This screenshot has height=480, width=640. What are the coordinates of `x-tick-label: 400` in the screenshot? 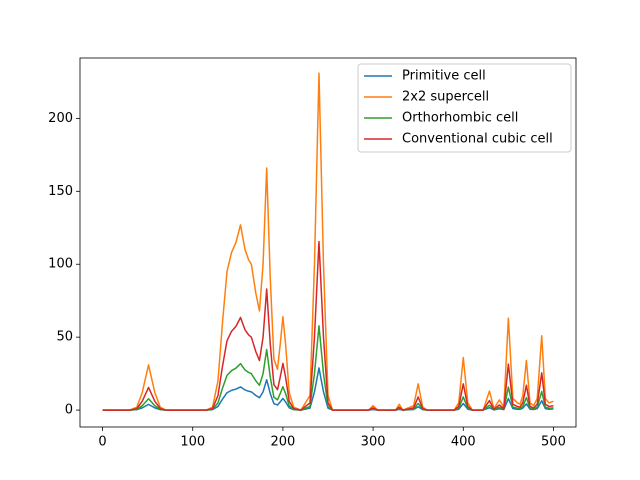 It's located at (463, 442).